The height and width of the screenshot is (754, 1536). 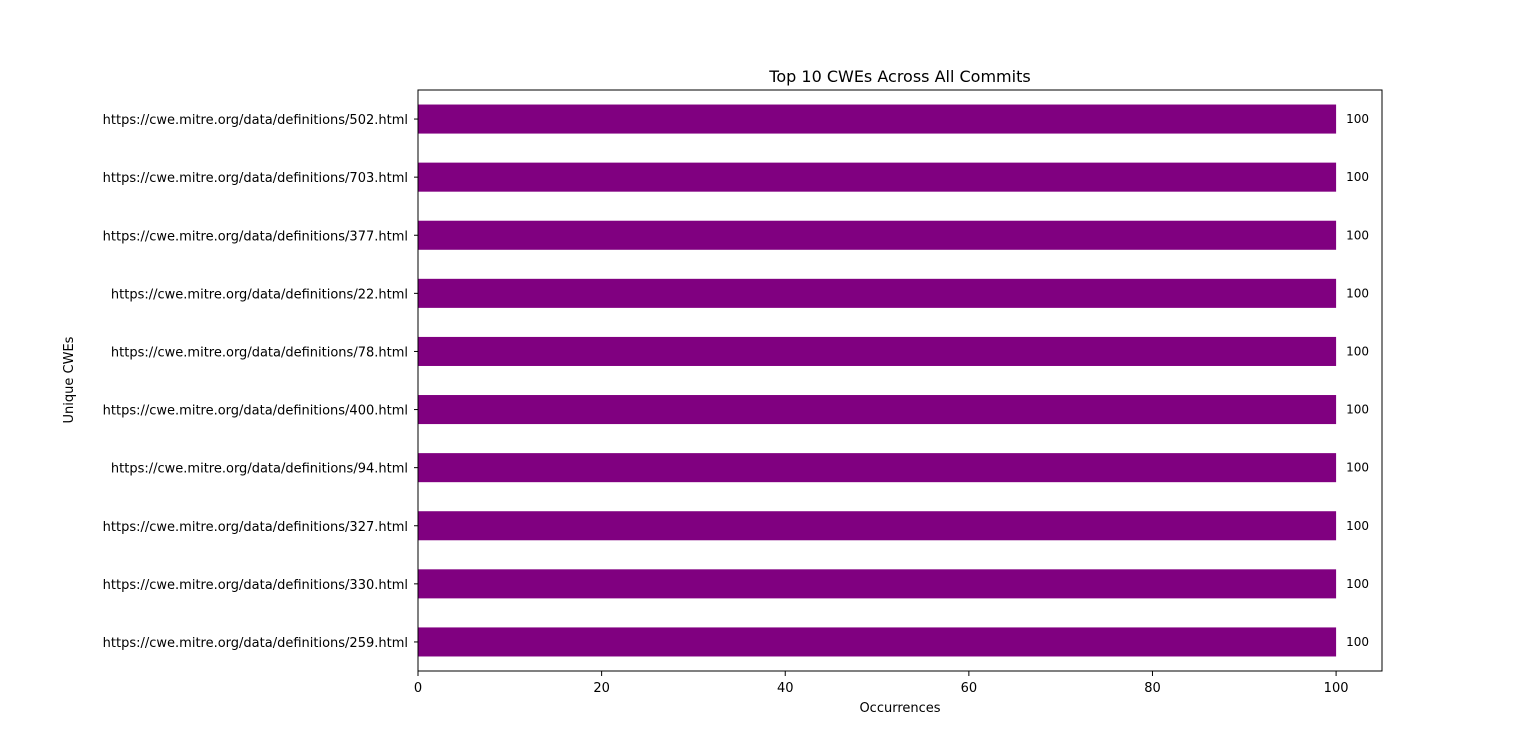 What do you see at coordinates (1357, 380) in the screenshot?
I see `data-labels: 100 100 100 100 100 100 100 100 100 100` at bounding box center [1357, 380].